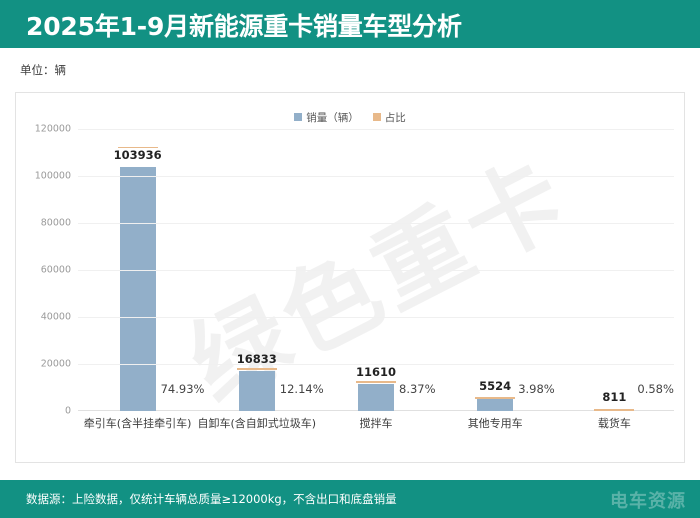 This screenshot has height=518, width=700. I want to click on unit-label: 单位：辆, so click(43, 70).